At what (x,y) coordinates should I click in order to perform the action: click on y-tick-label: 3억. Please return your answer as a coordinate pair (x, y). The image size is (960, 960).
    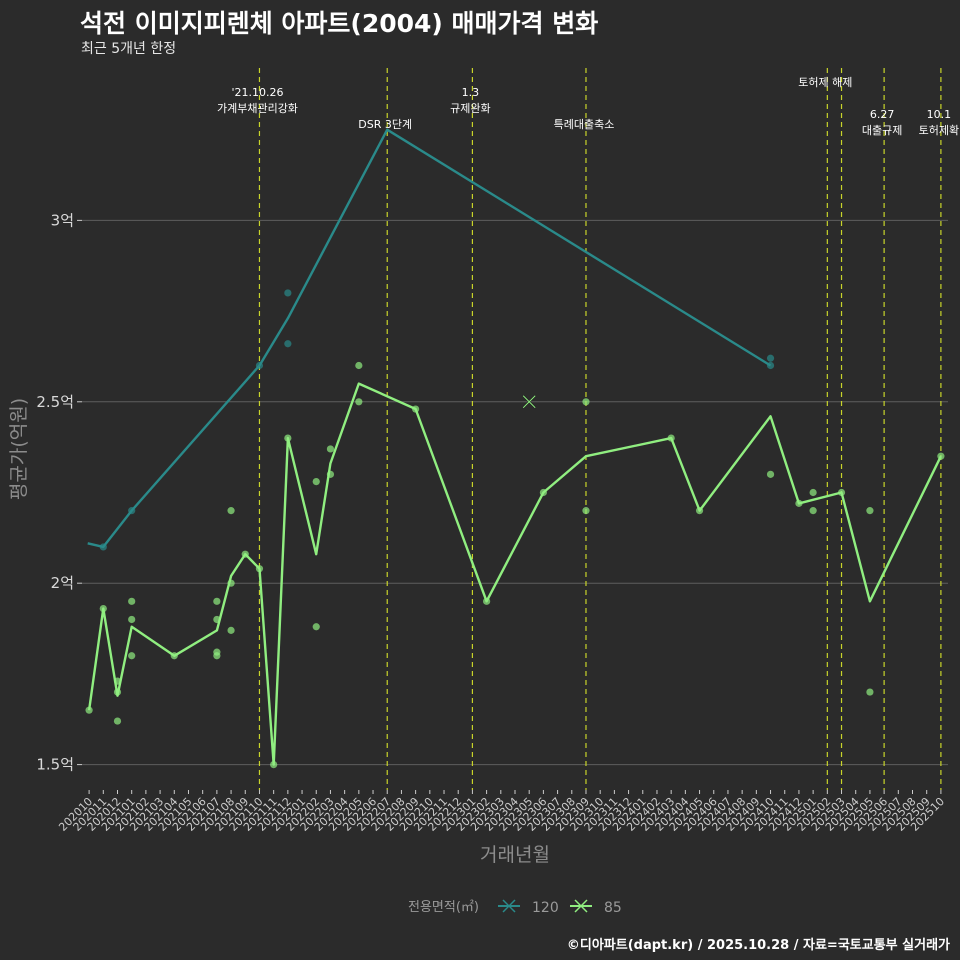
    Looking at the image, I should click on (62, 220).